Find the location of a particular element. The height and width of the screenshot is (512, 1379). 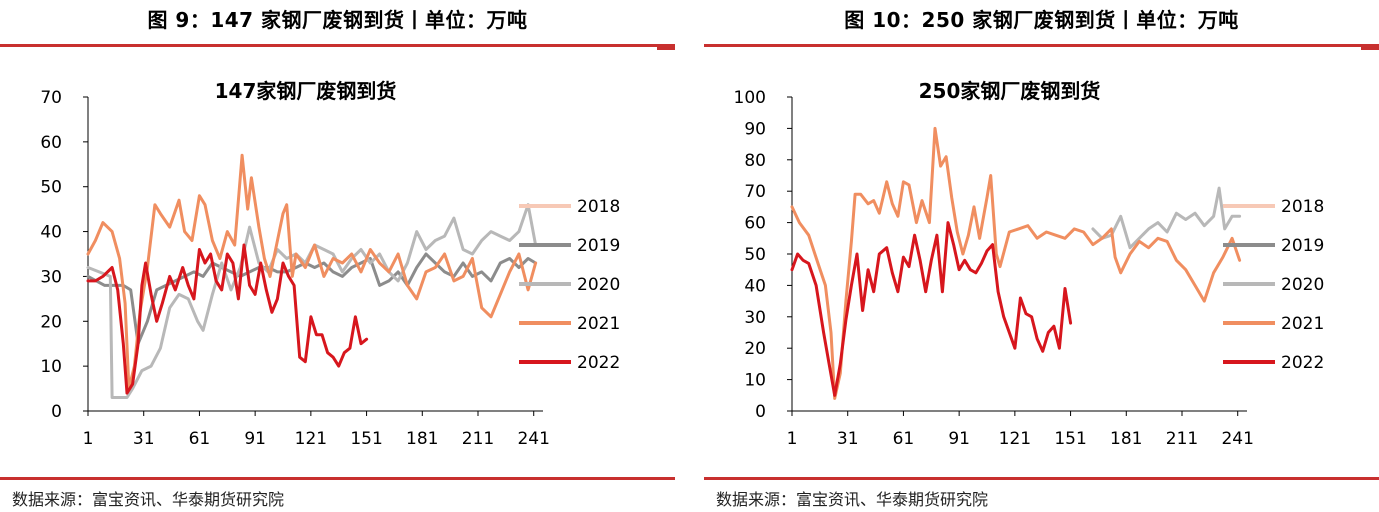

chart-title: 250家钢厂废钢到货 is located at coordinates (1010, 91).